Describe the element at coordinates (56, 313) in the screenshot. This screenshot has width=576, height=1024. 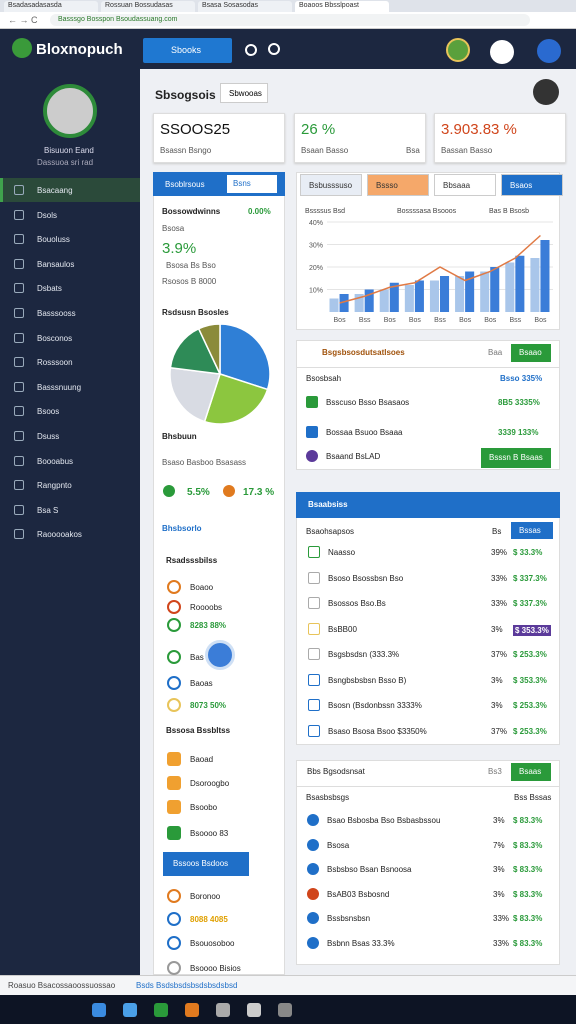
I see `menu-item: Basssooss` at that location.